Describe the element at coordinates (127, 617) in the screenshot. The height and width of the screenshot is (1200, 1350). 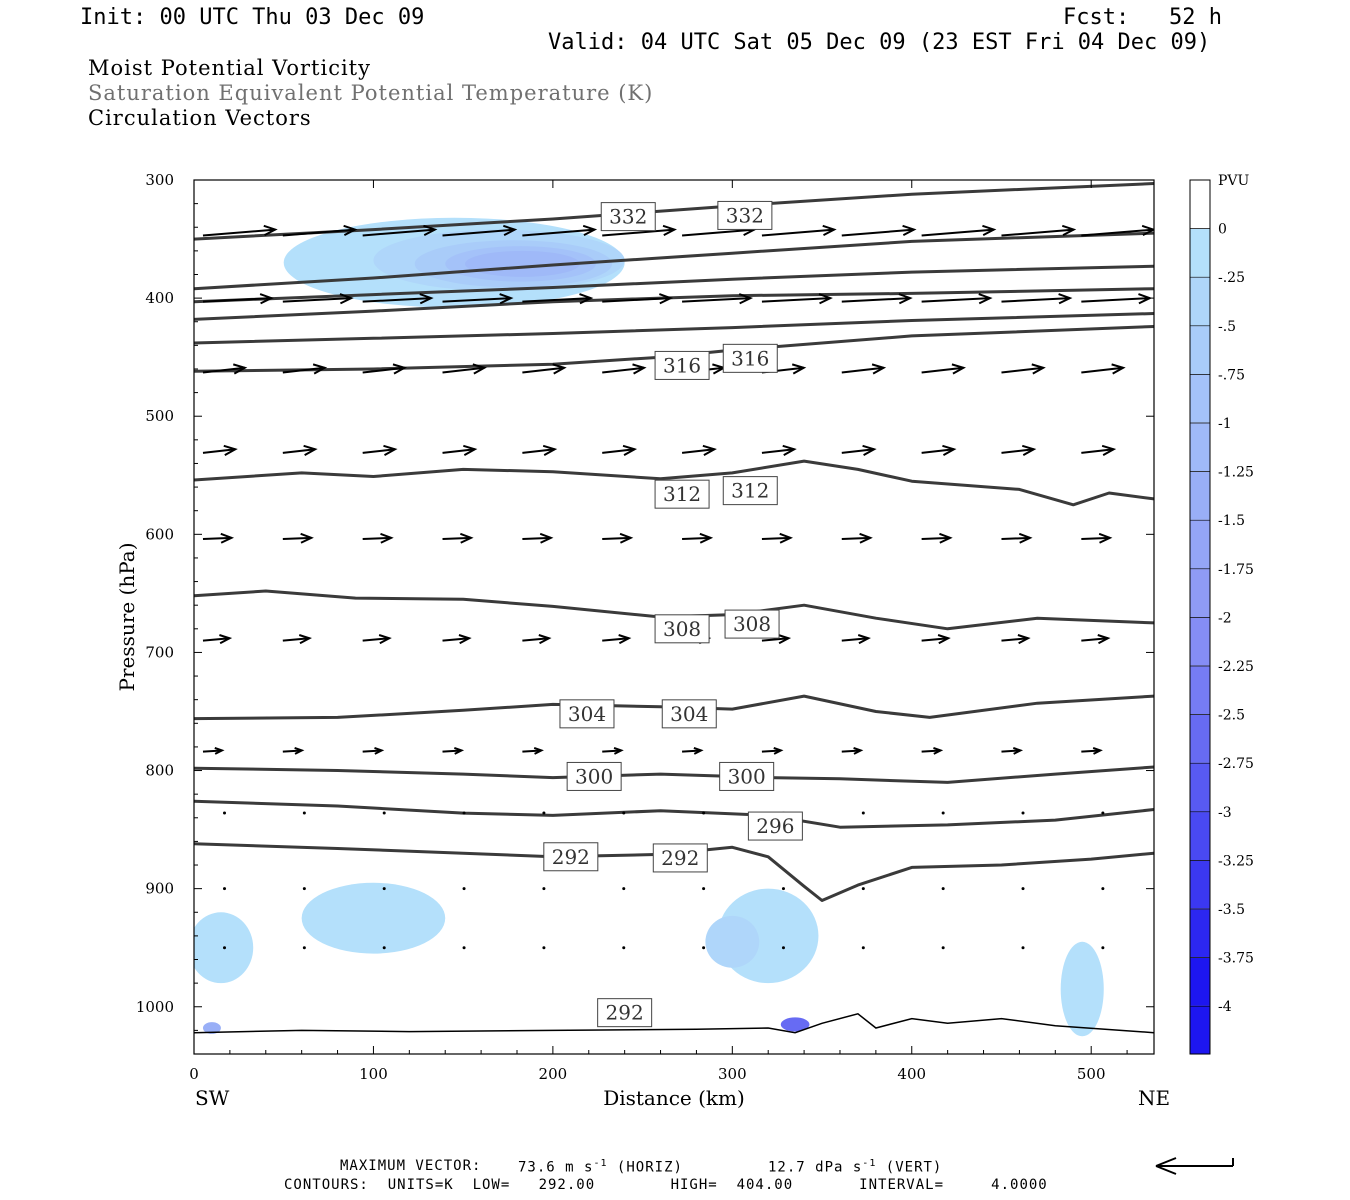
I see `y-axis-title: Pressure (hPa)` at that location.